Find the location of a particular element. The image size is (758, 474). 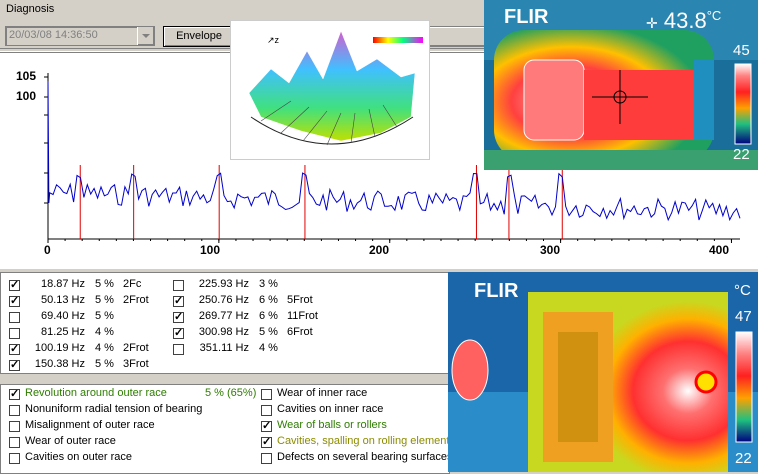

envelope-button: Envelope is located at coordinates (199, 36).